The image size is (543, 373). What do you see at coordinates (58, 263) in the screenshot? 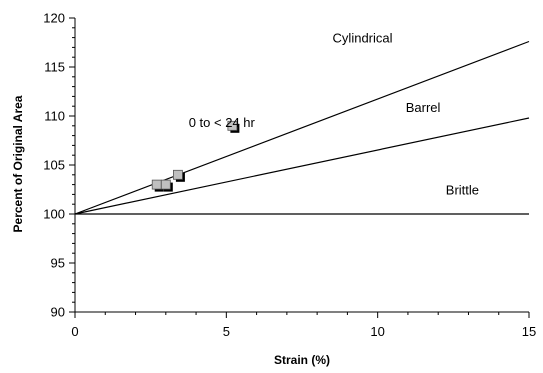
I see `y-tick-label: 95` at bounding box center [58, 263].